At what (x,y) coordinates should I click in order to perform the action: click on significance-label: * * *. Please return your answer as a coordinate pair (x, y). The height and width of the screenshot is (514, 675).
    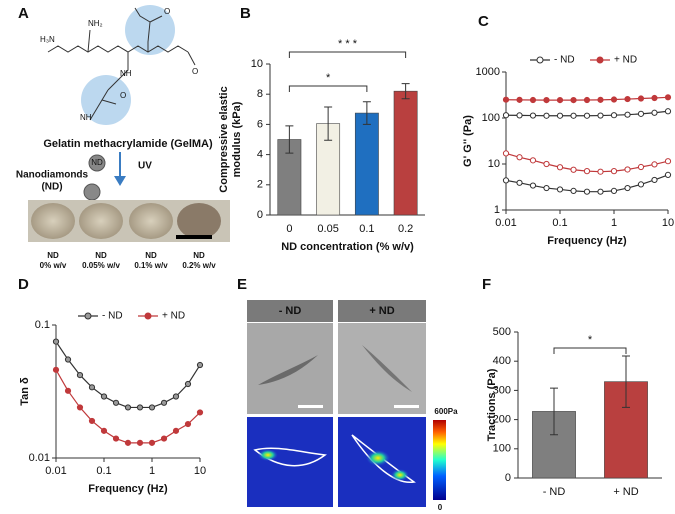
    Looking at the image, I should click on (348, 44).